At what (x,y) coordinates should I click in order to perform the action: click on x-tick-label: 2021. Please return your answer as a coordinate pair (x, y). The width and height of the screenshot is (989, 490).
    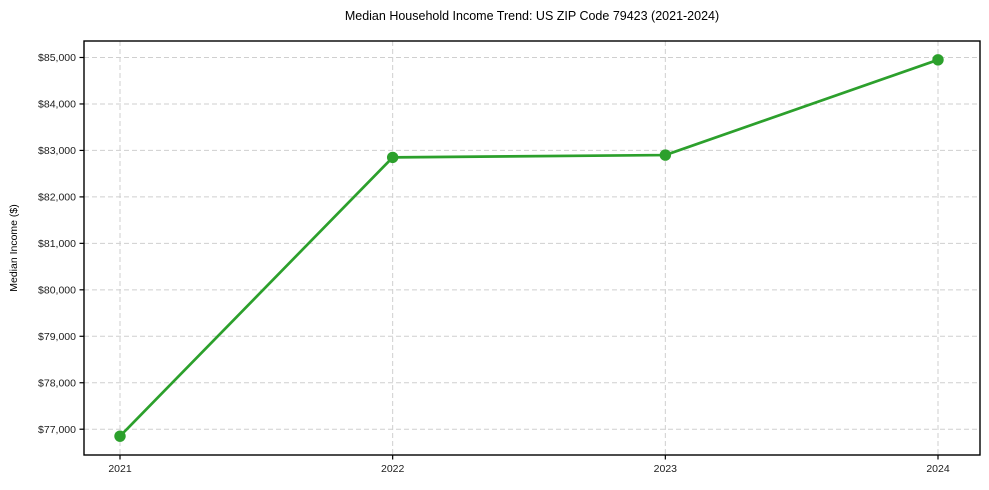
    Looking at the image, I should click on (120, 469).